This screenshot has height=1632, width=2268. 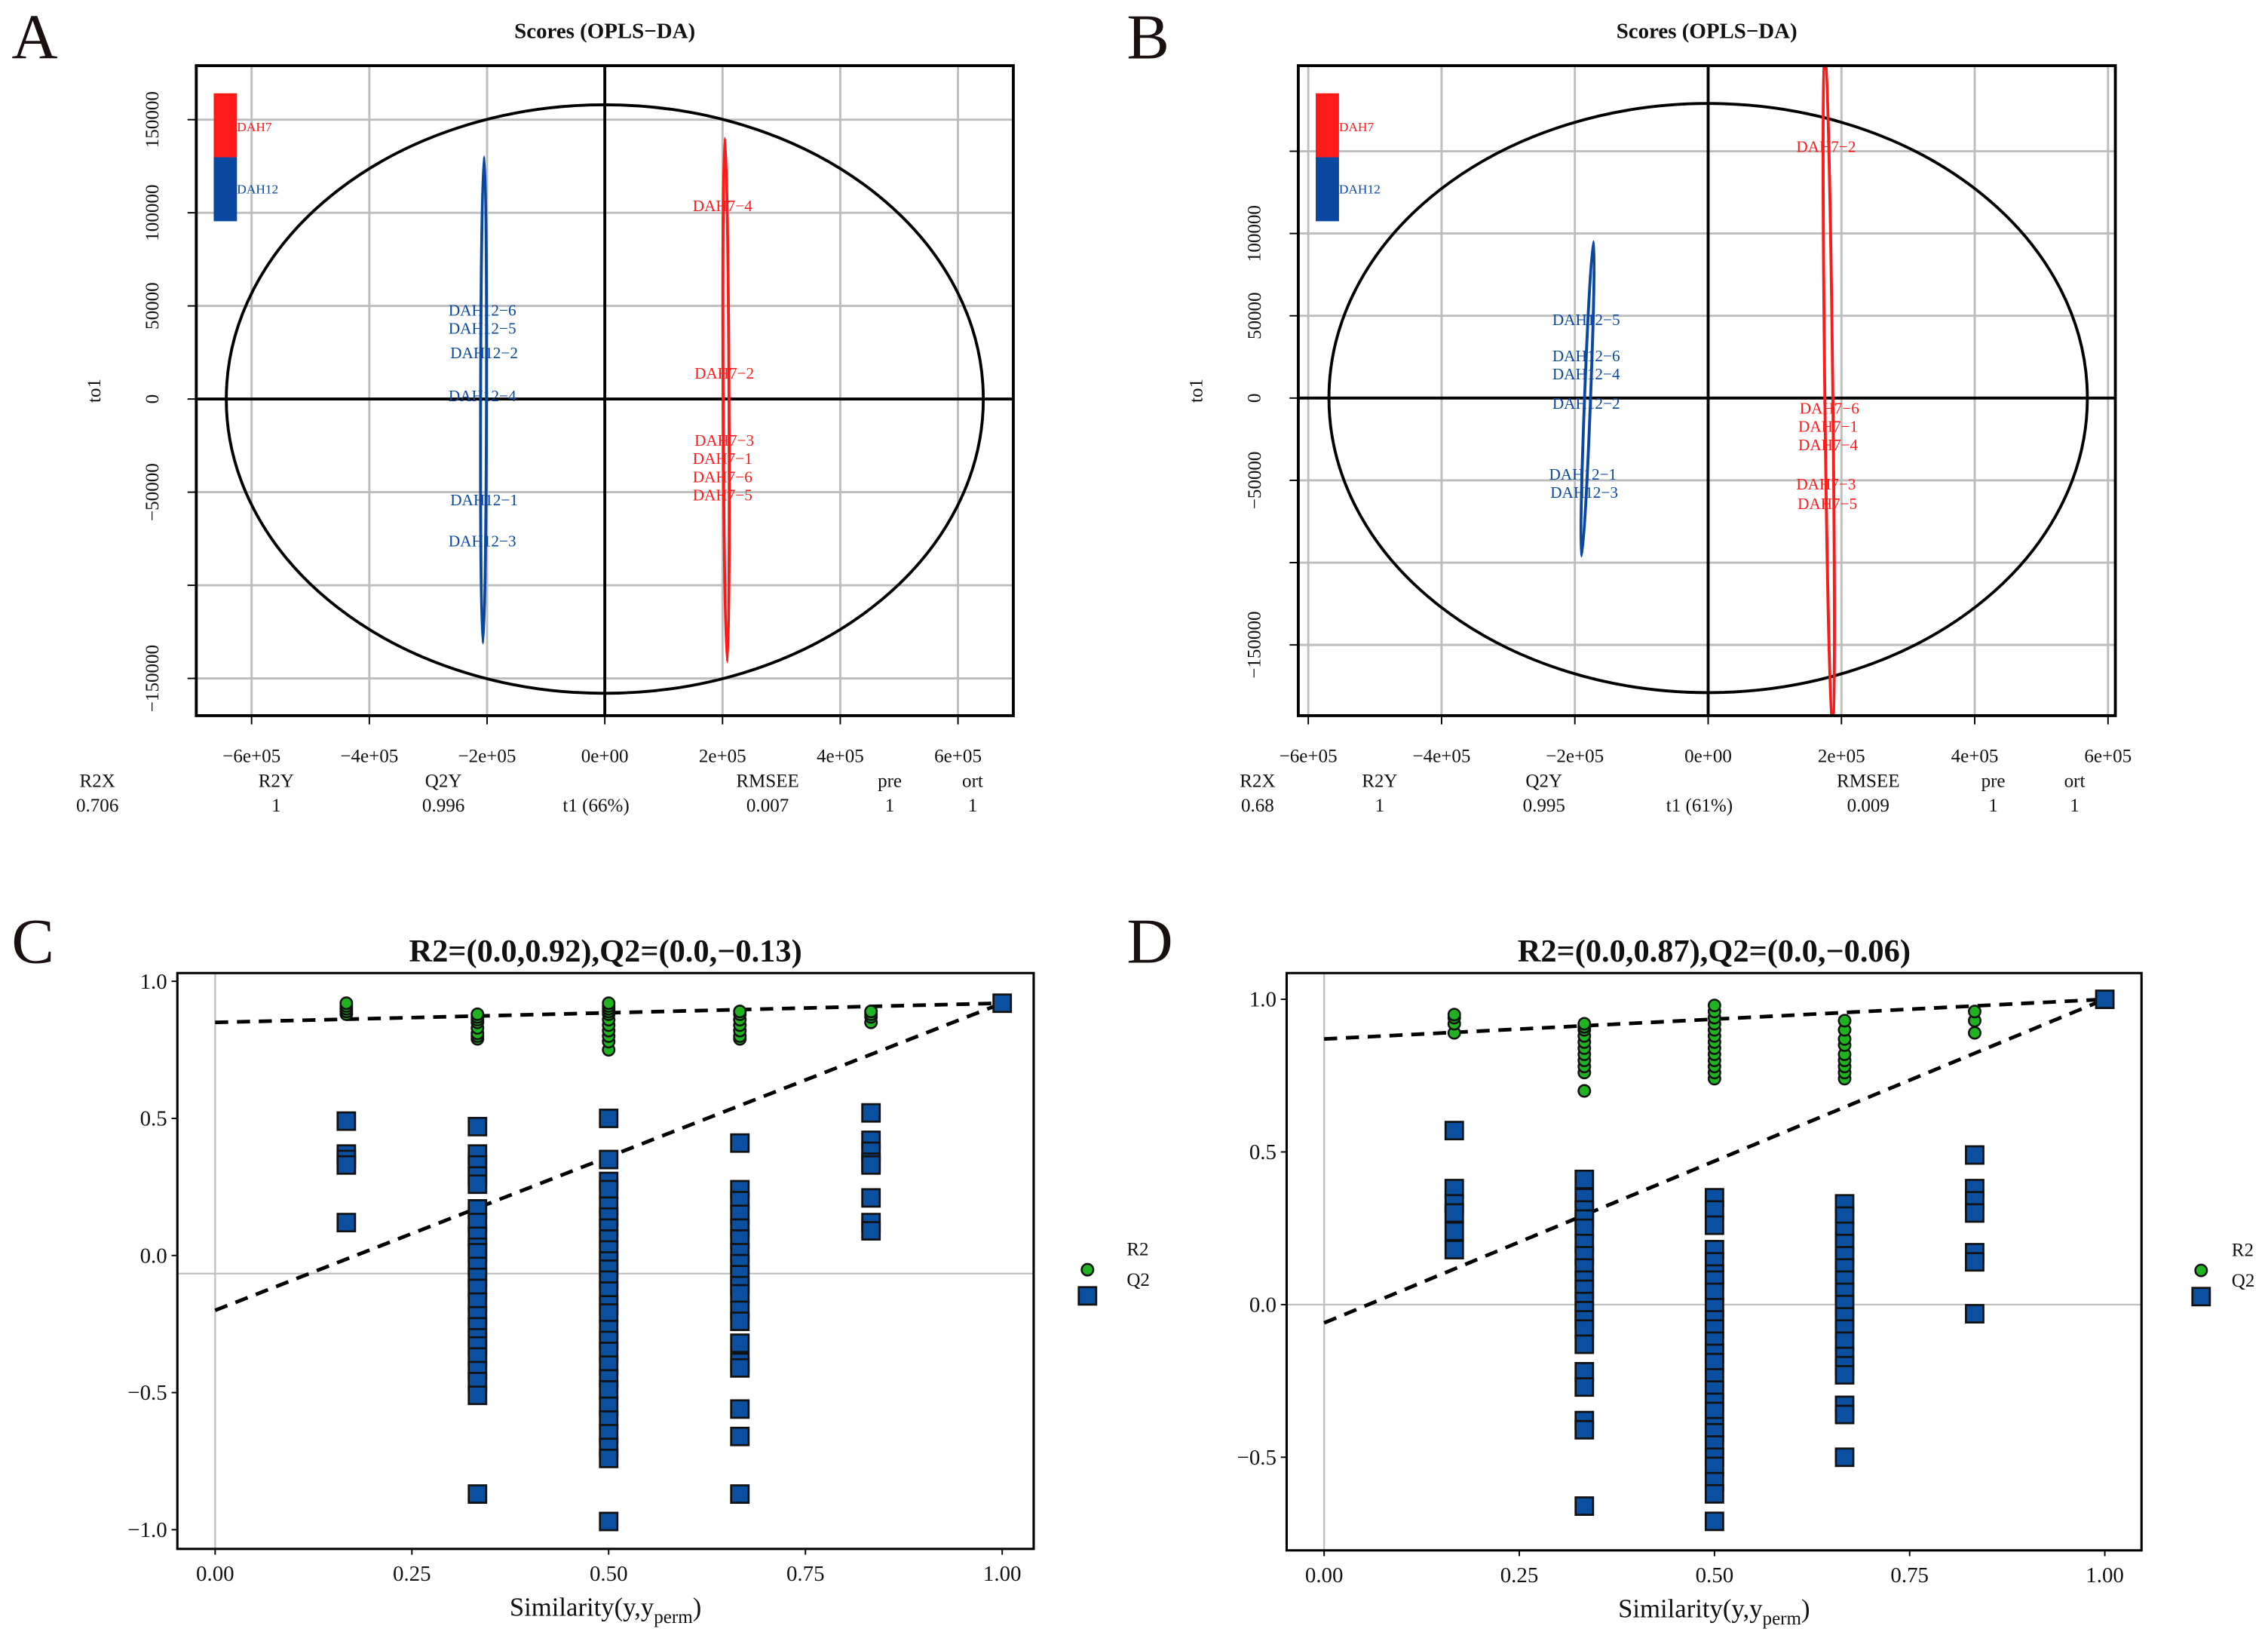 I want to click on x-axis-label-end: ), so click(x=697, y=1607).